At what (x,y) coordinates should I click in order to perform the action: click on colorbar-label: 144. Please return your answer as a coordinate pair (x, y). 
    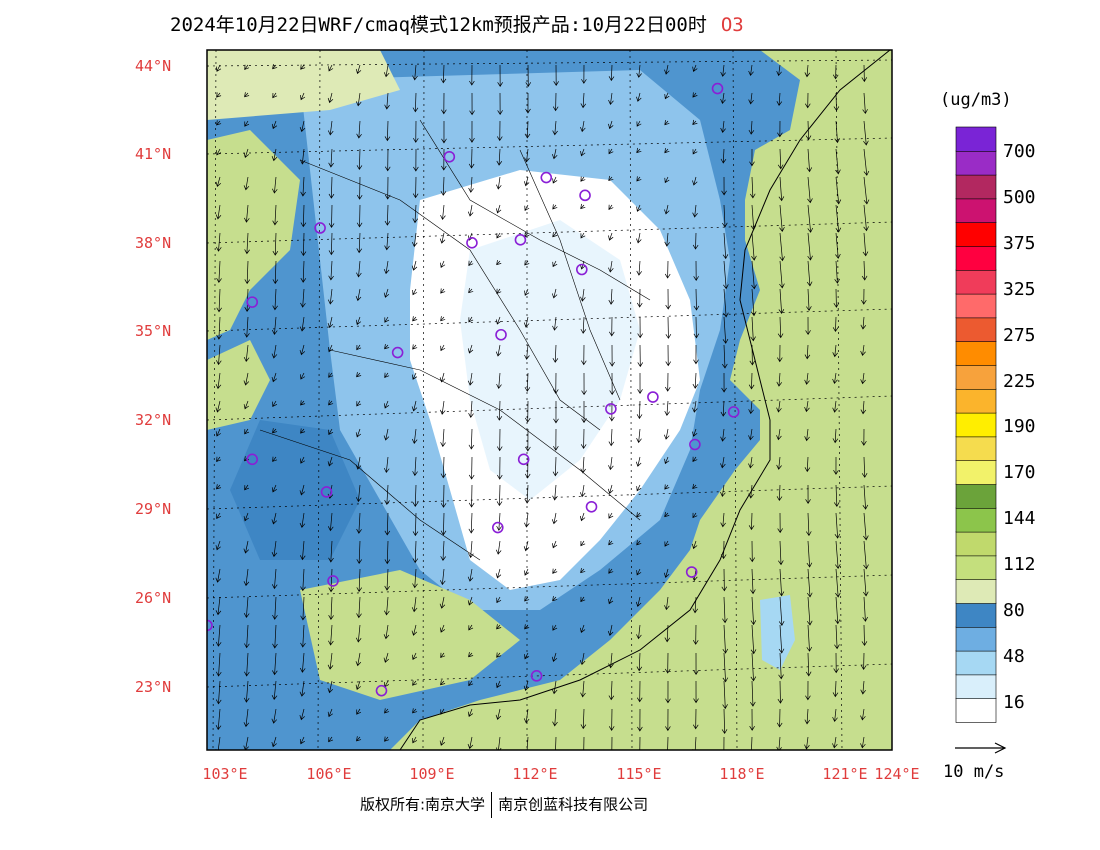
    Looking at the image, I should click on (1019, 518).